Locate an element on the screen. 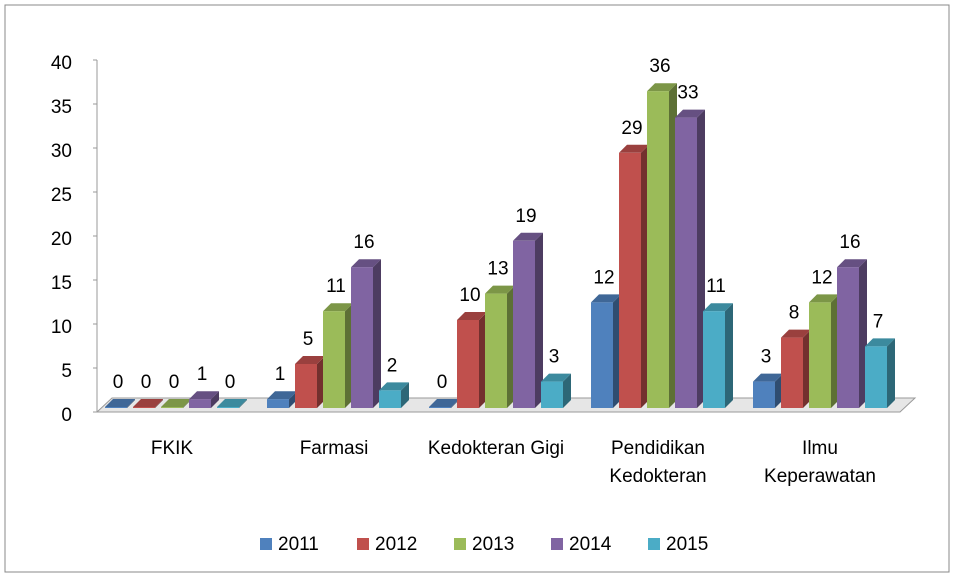 The image size is (955, 578). y-tick-label: 30 is located at coordinates (61, 151).